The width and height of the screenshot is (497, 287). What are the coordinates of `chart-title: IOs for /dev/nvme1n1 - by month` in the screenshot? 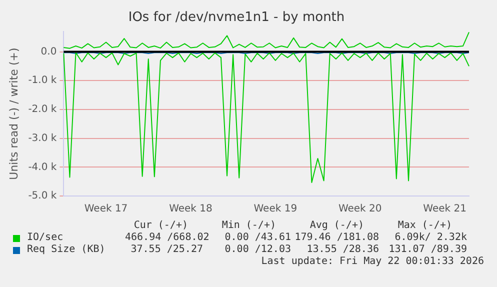 It's located at (236, 18).